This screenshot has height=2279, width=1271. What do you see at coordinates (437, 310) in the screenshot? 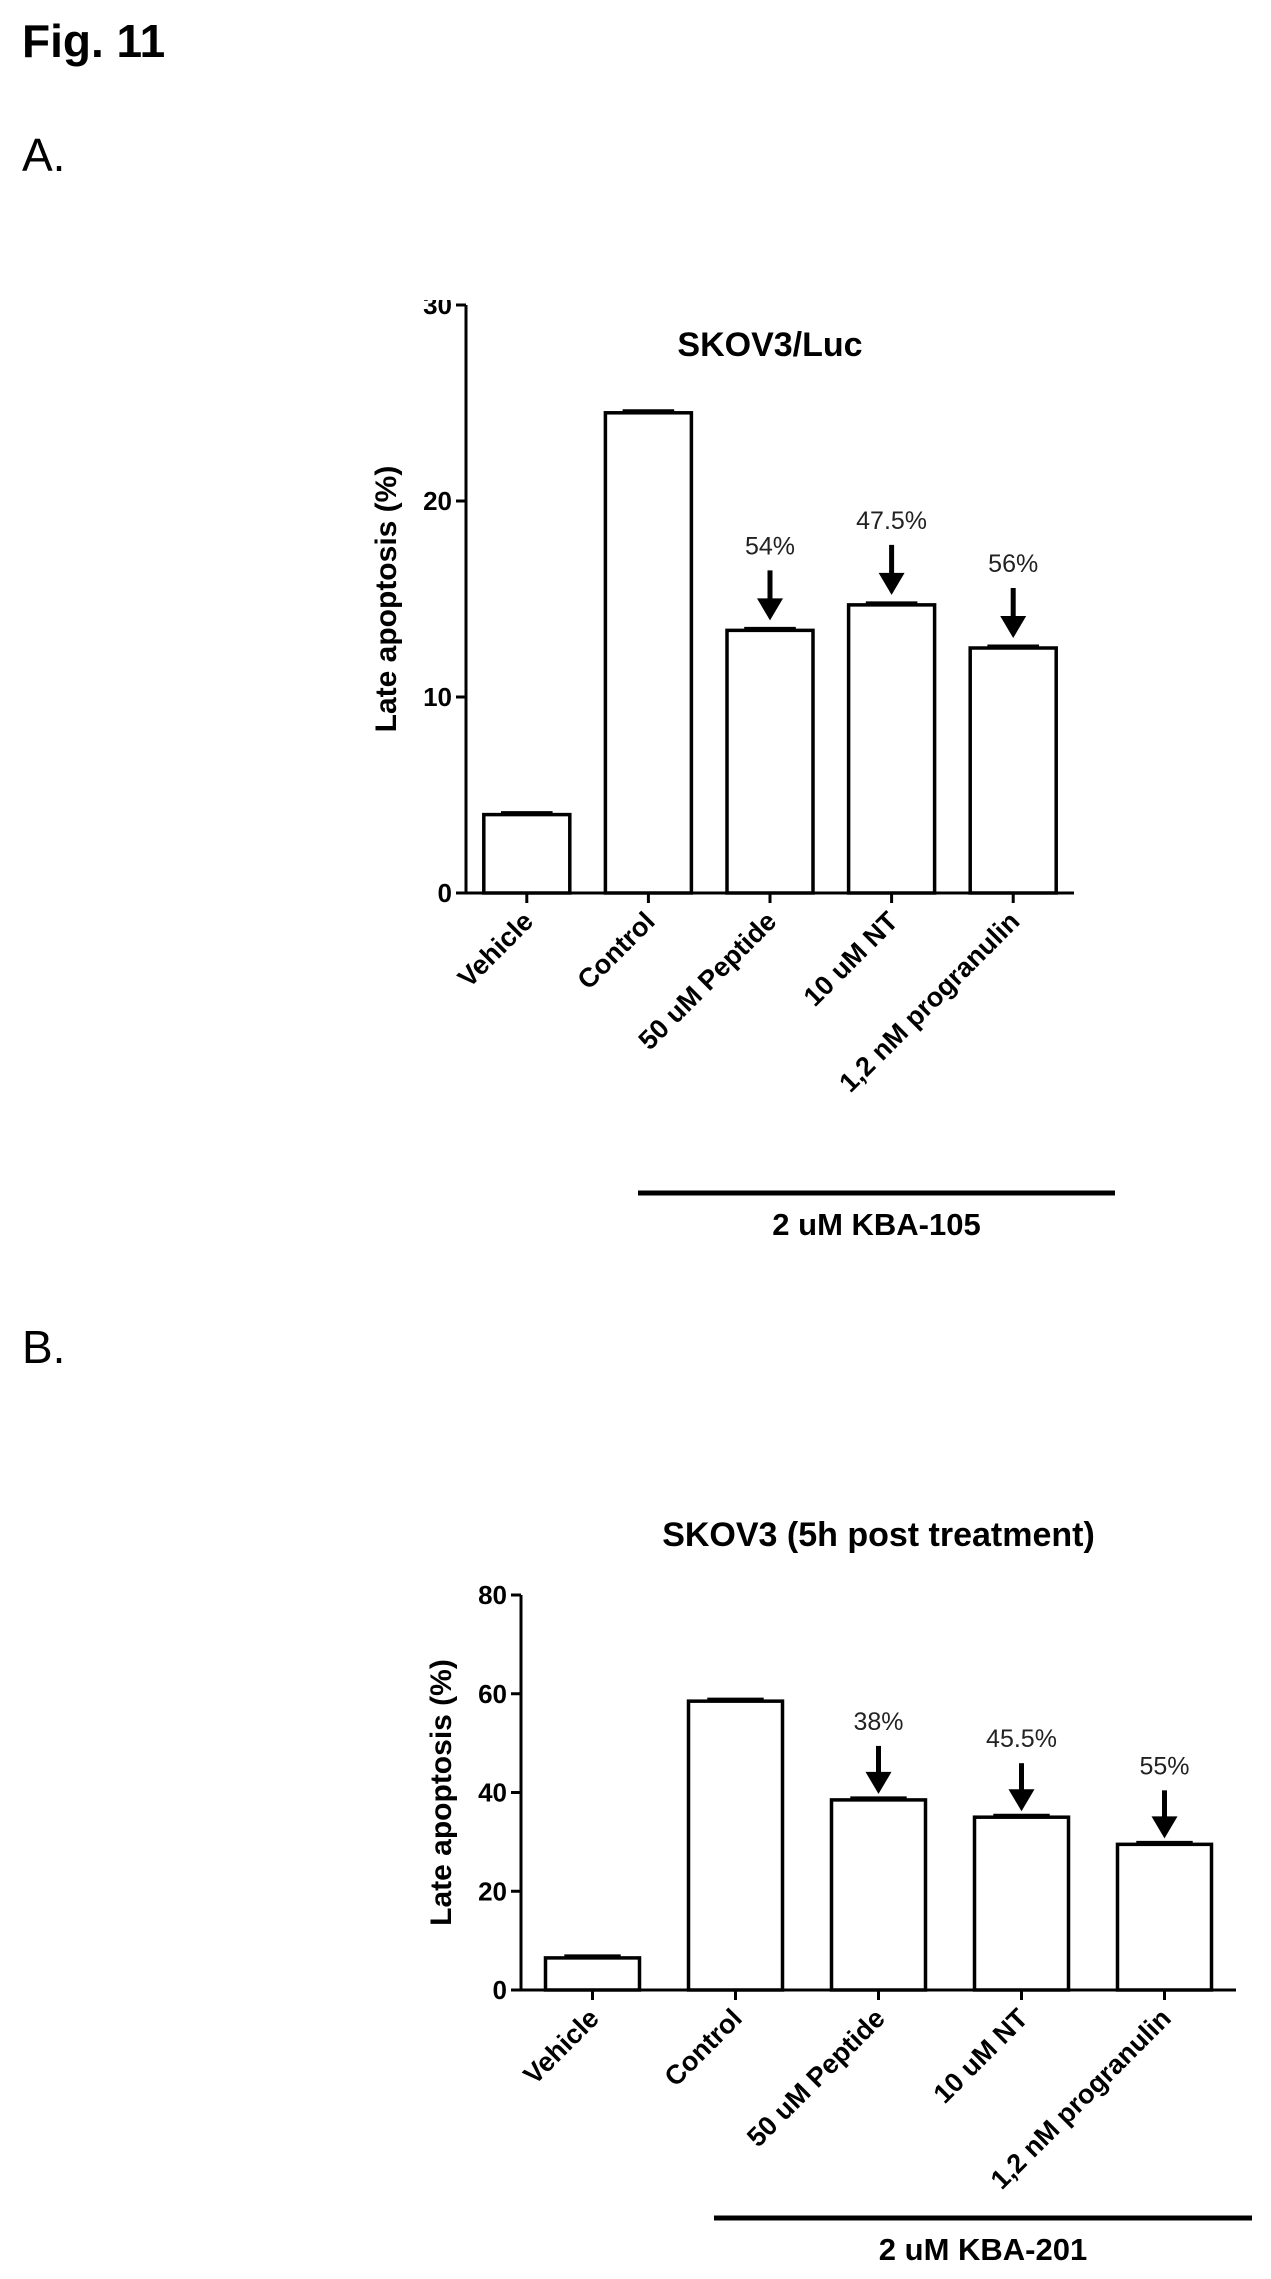
I see `y-tick-label: 30` at bounding box center [437, 310].